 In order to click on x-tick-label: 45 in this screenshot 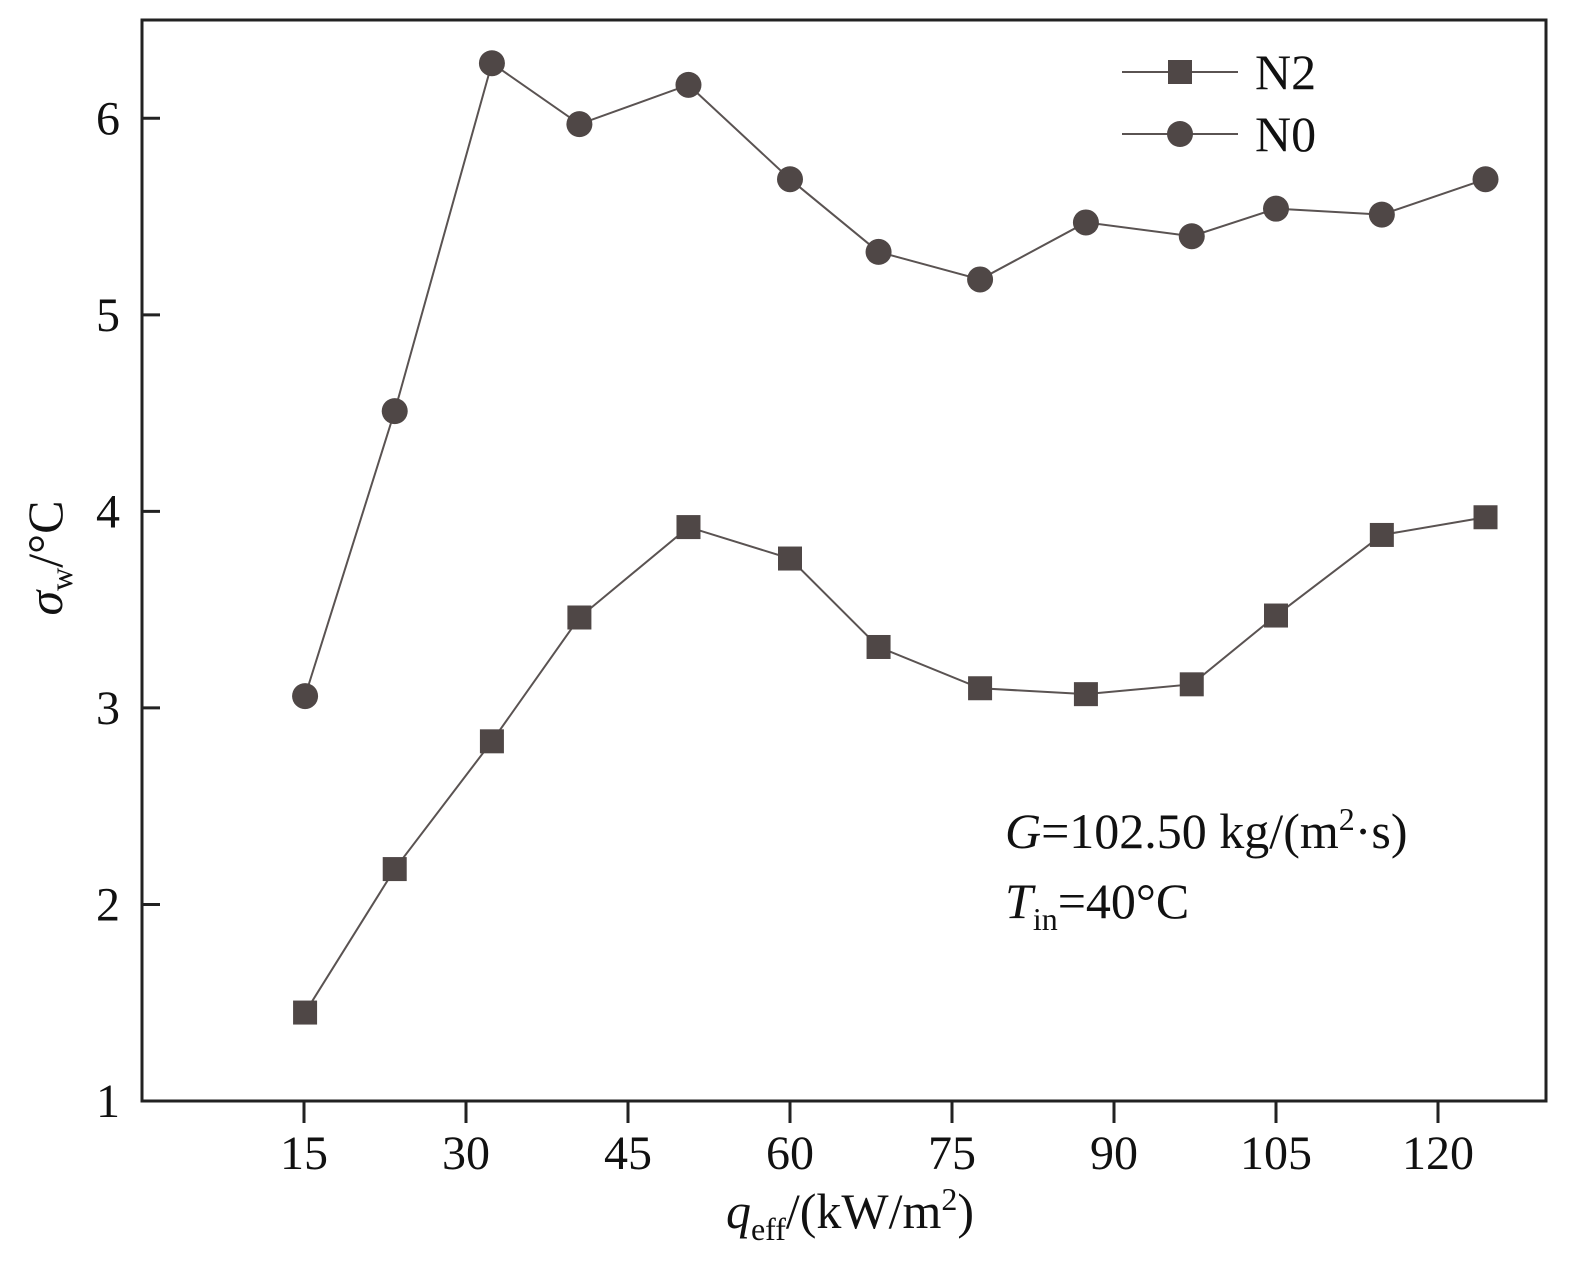, I will do `click(628, 1153)`.